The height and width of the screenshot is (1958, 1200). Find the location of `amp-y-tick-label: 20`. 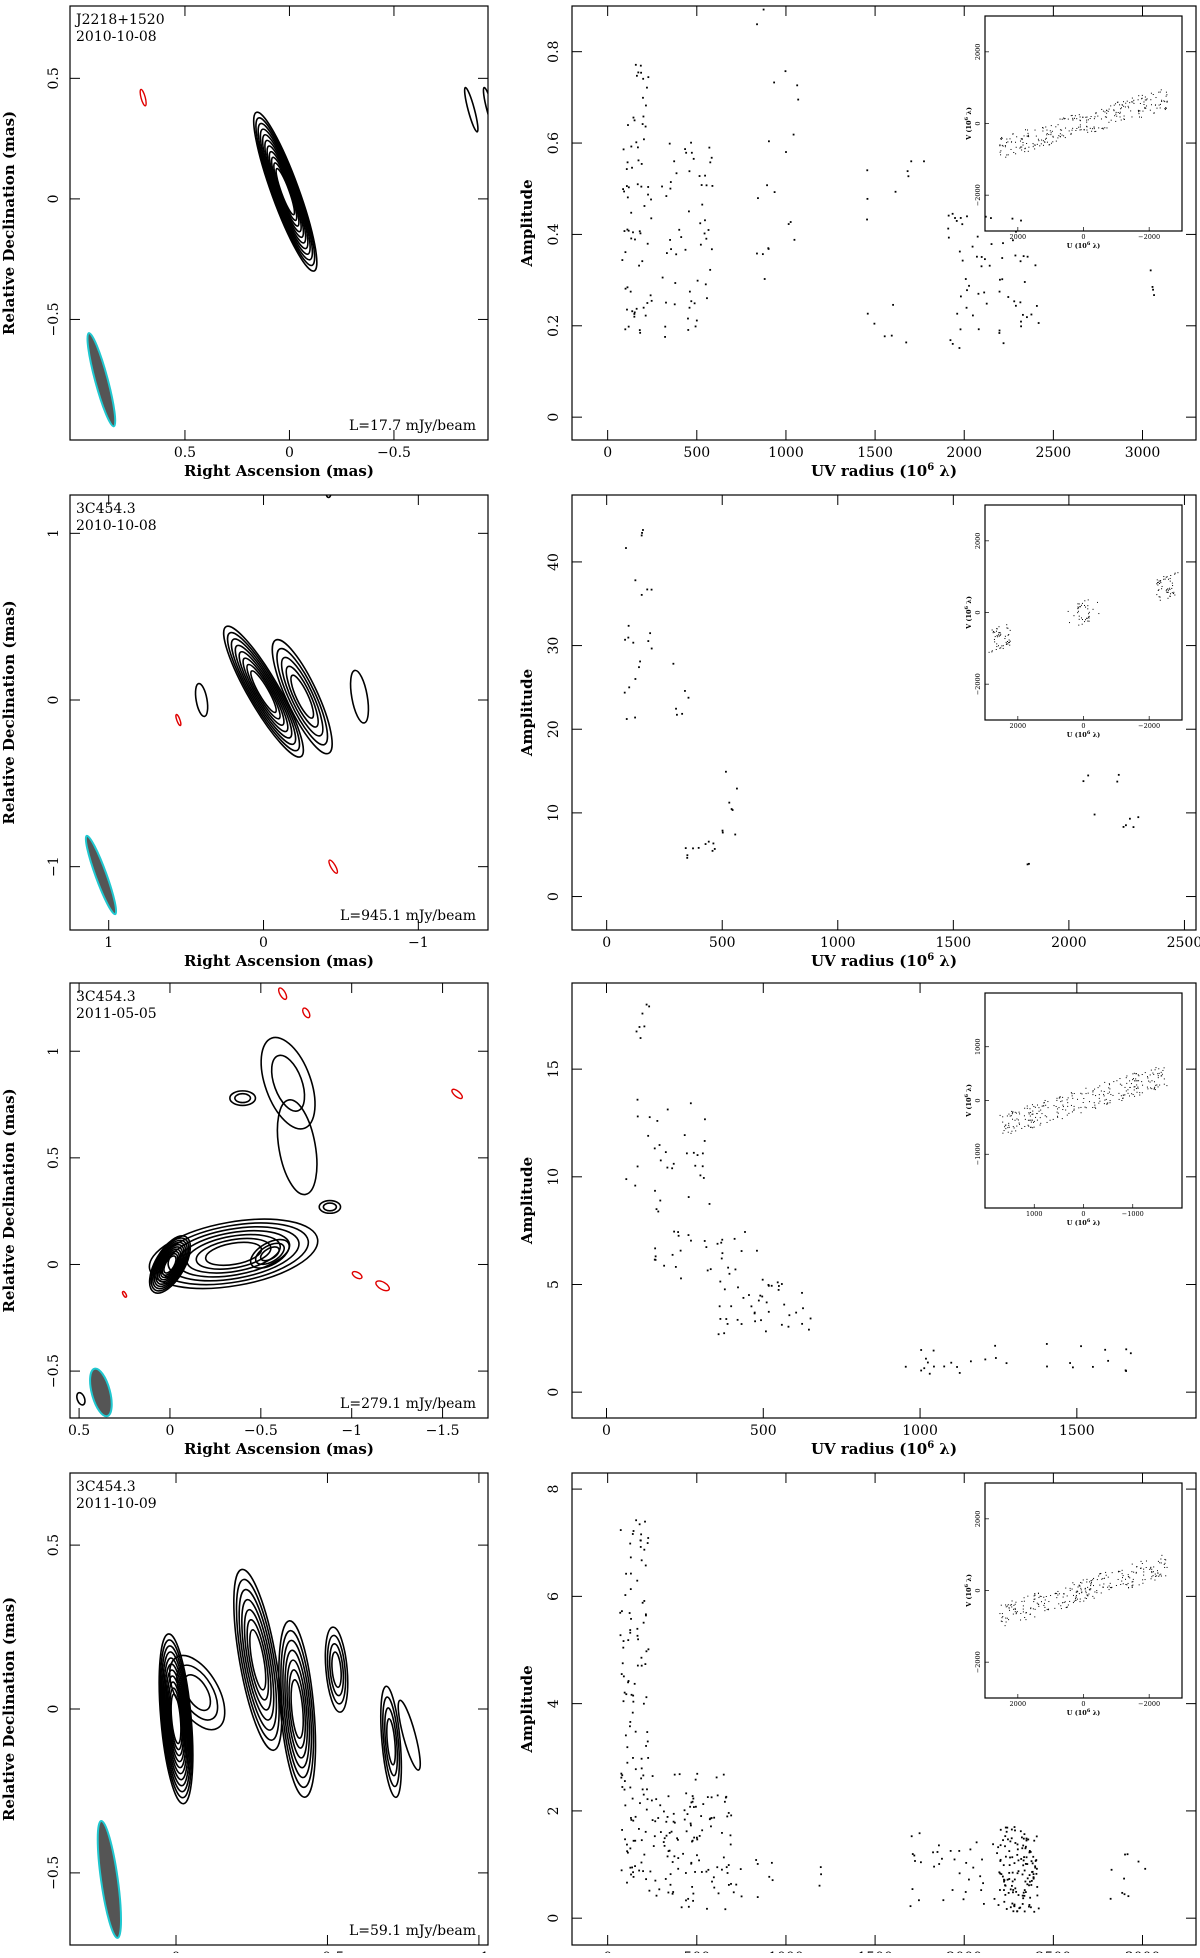

amp-y-tick-label: 20 is located at coordinates (554, 729).